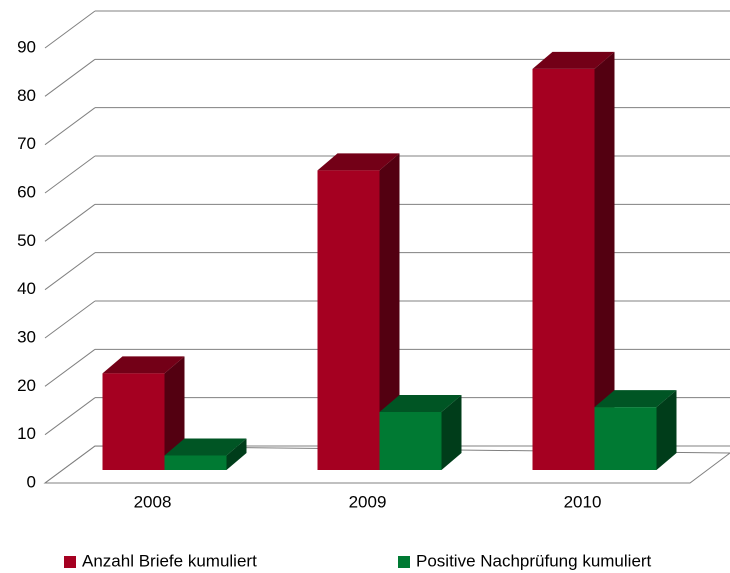 Image resolution: width=730 pixels, height=573 pixels. I want to click on y-tick-label: 30, so click(26, 336).